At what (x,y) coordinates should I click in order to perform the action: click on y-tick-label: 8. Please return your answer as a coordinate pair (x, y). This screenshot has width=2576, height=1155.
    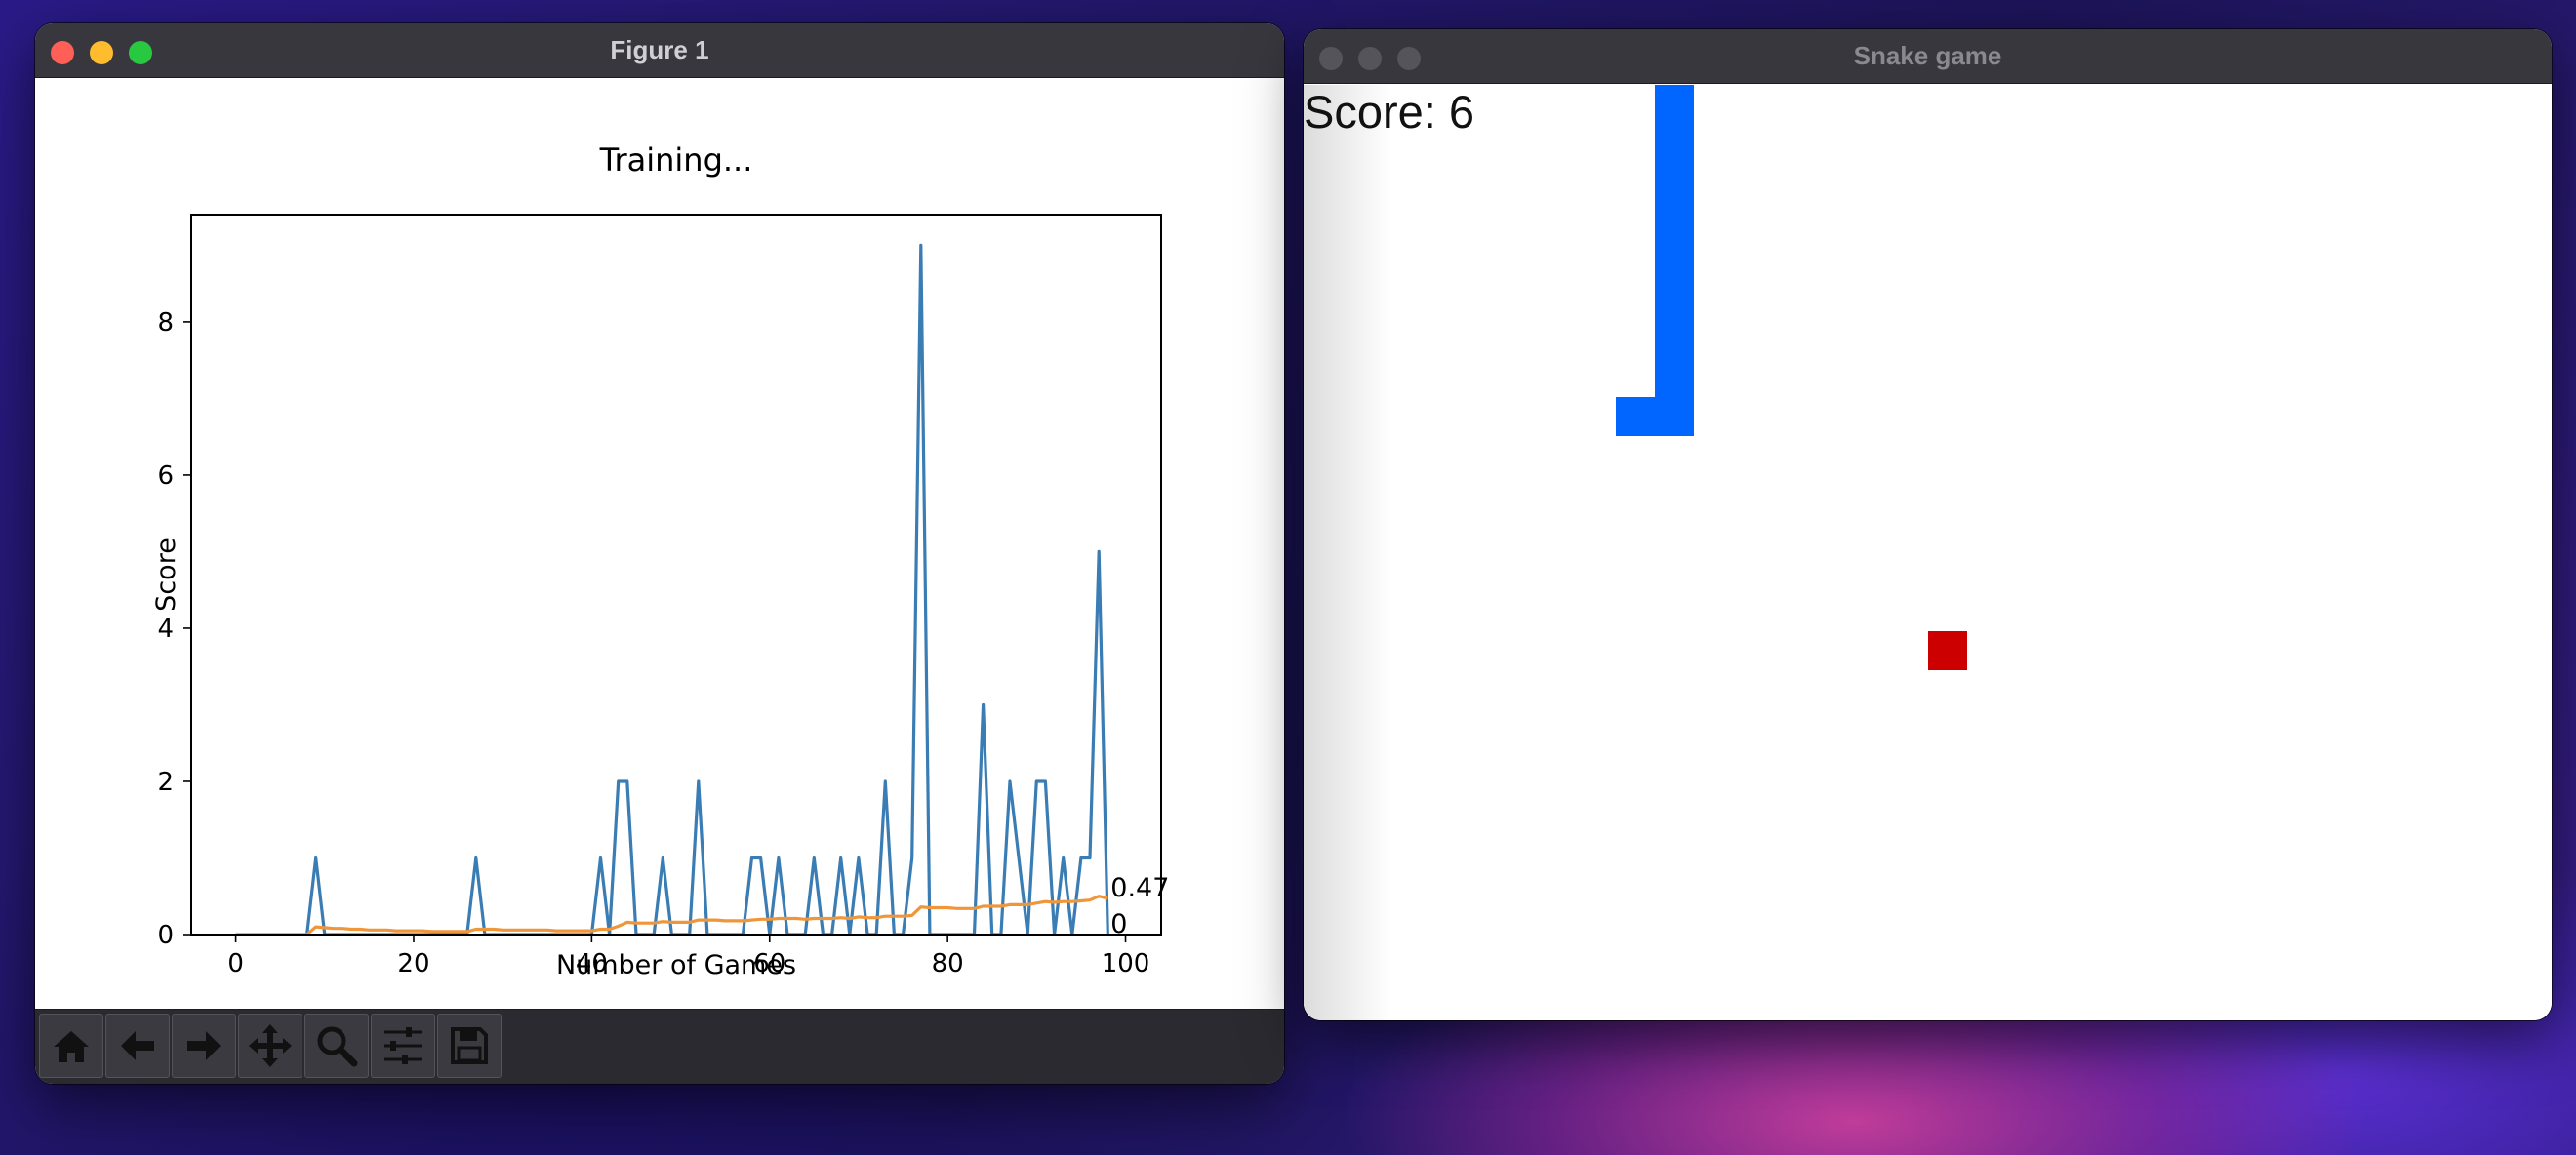
    Looking at the image, I should click on (165, 323).